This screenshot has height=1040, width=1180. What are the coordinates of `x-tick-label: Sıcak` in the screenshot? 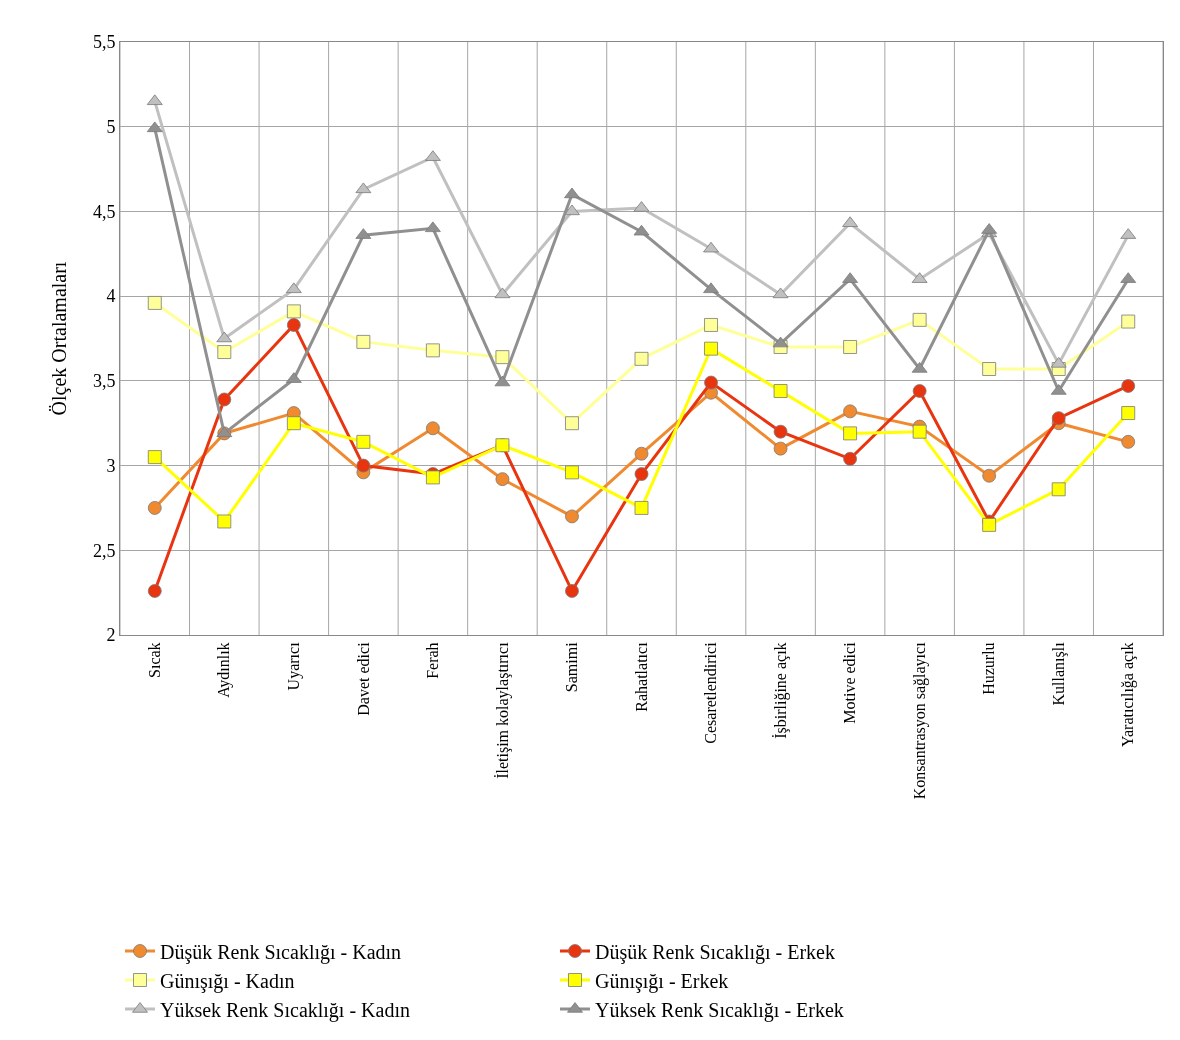 It's located at (154, 660).